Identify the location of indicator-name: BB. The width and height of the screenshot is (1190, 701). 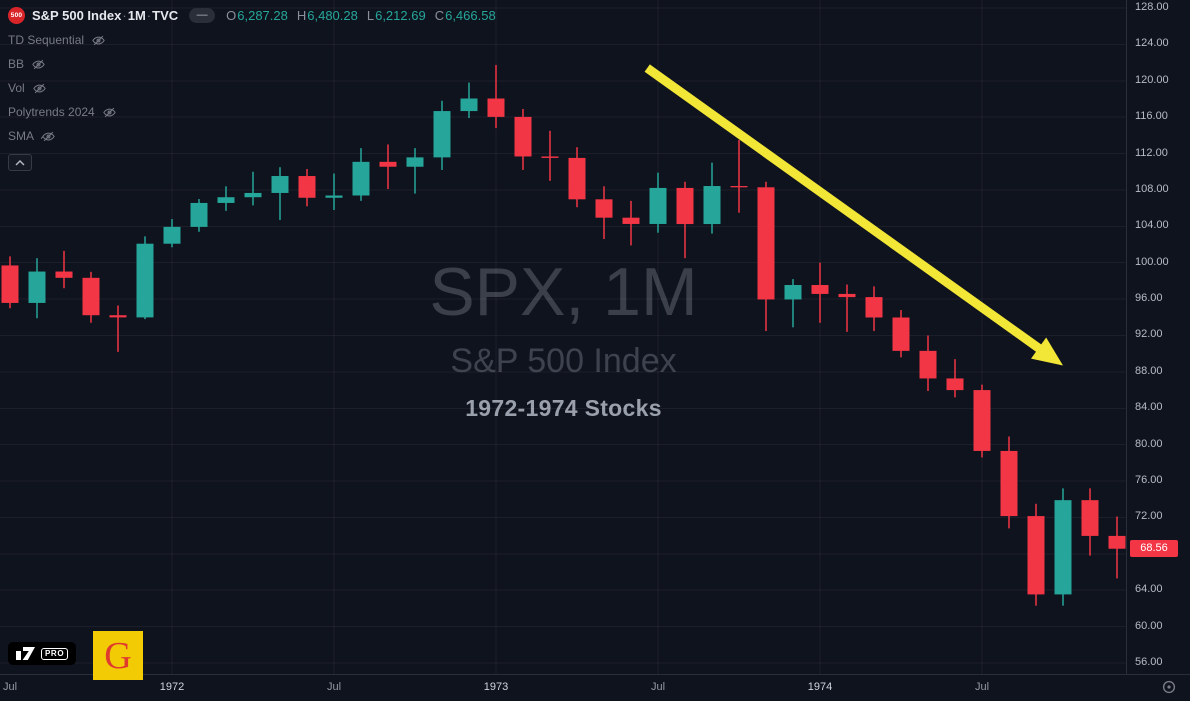
(16, 64).